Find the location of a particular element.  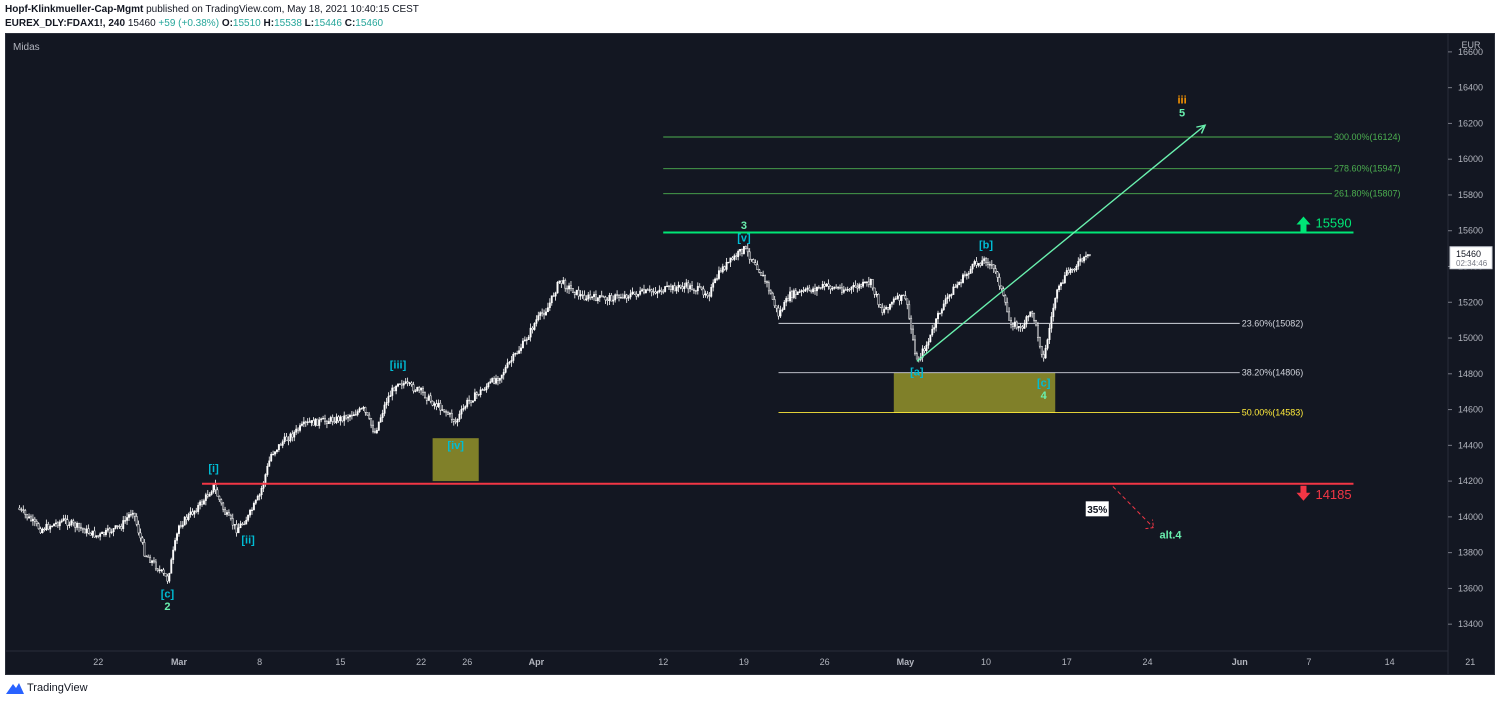

x-tick-label: 19 is located at coordinates (744, 662).